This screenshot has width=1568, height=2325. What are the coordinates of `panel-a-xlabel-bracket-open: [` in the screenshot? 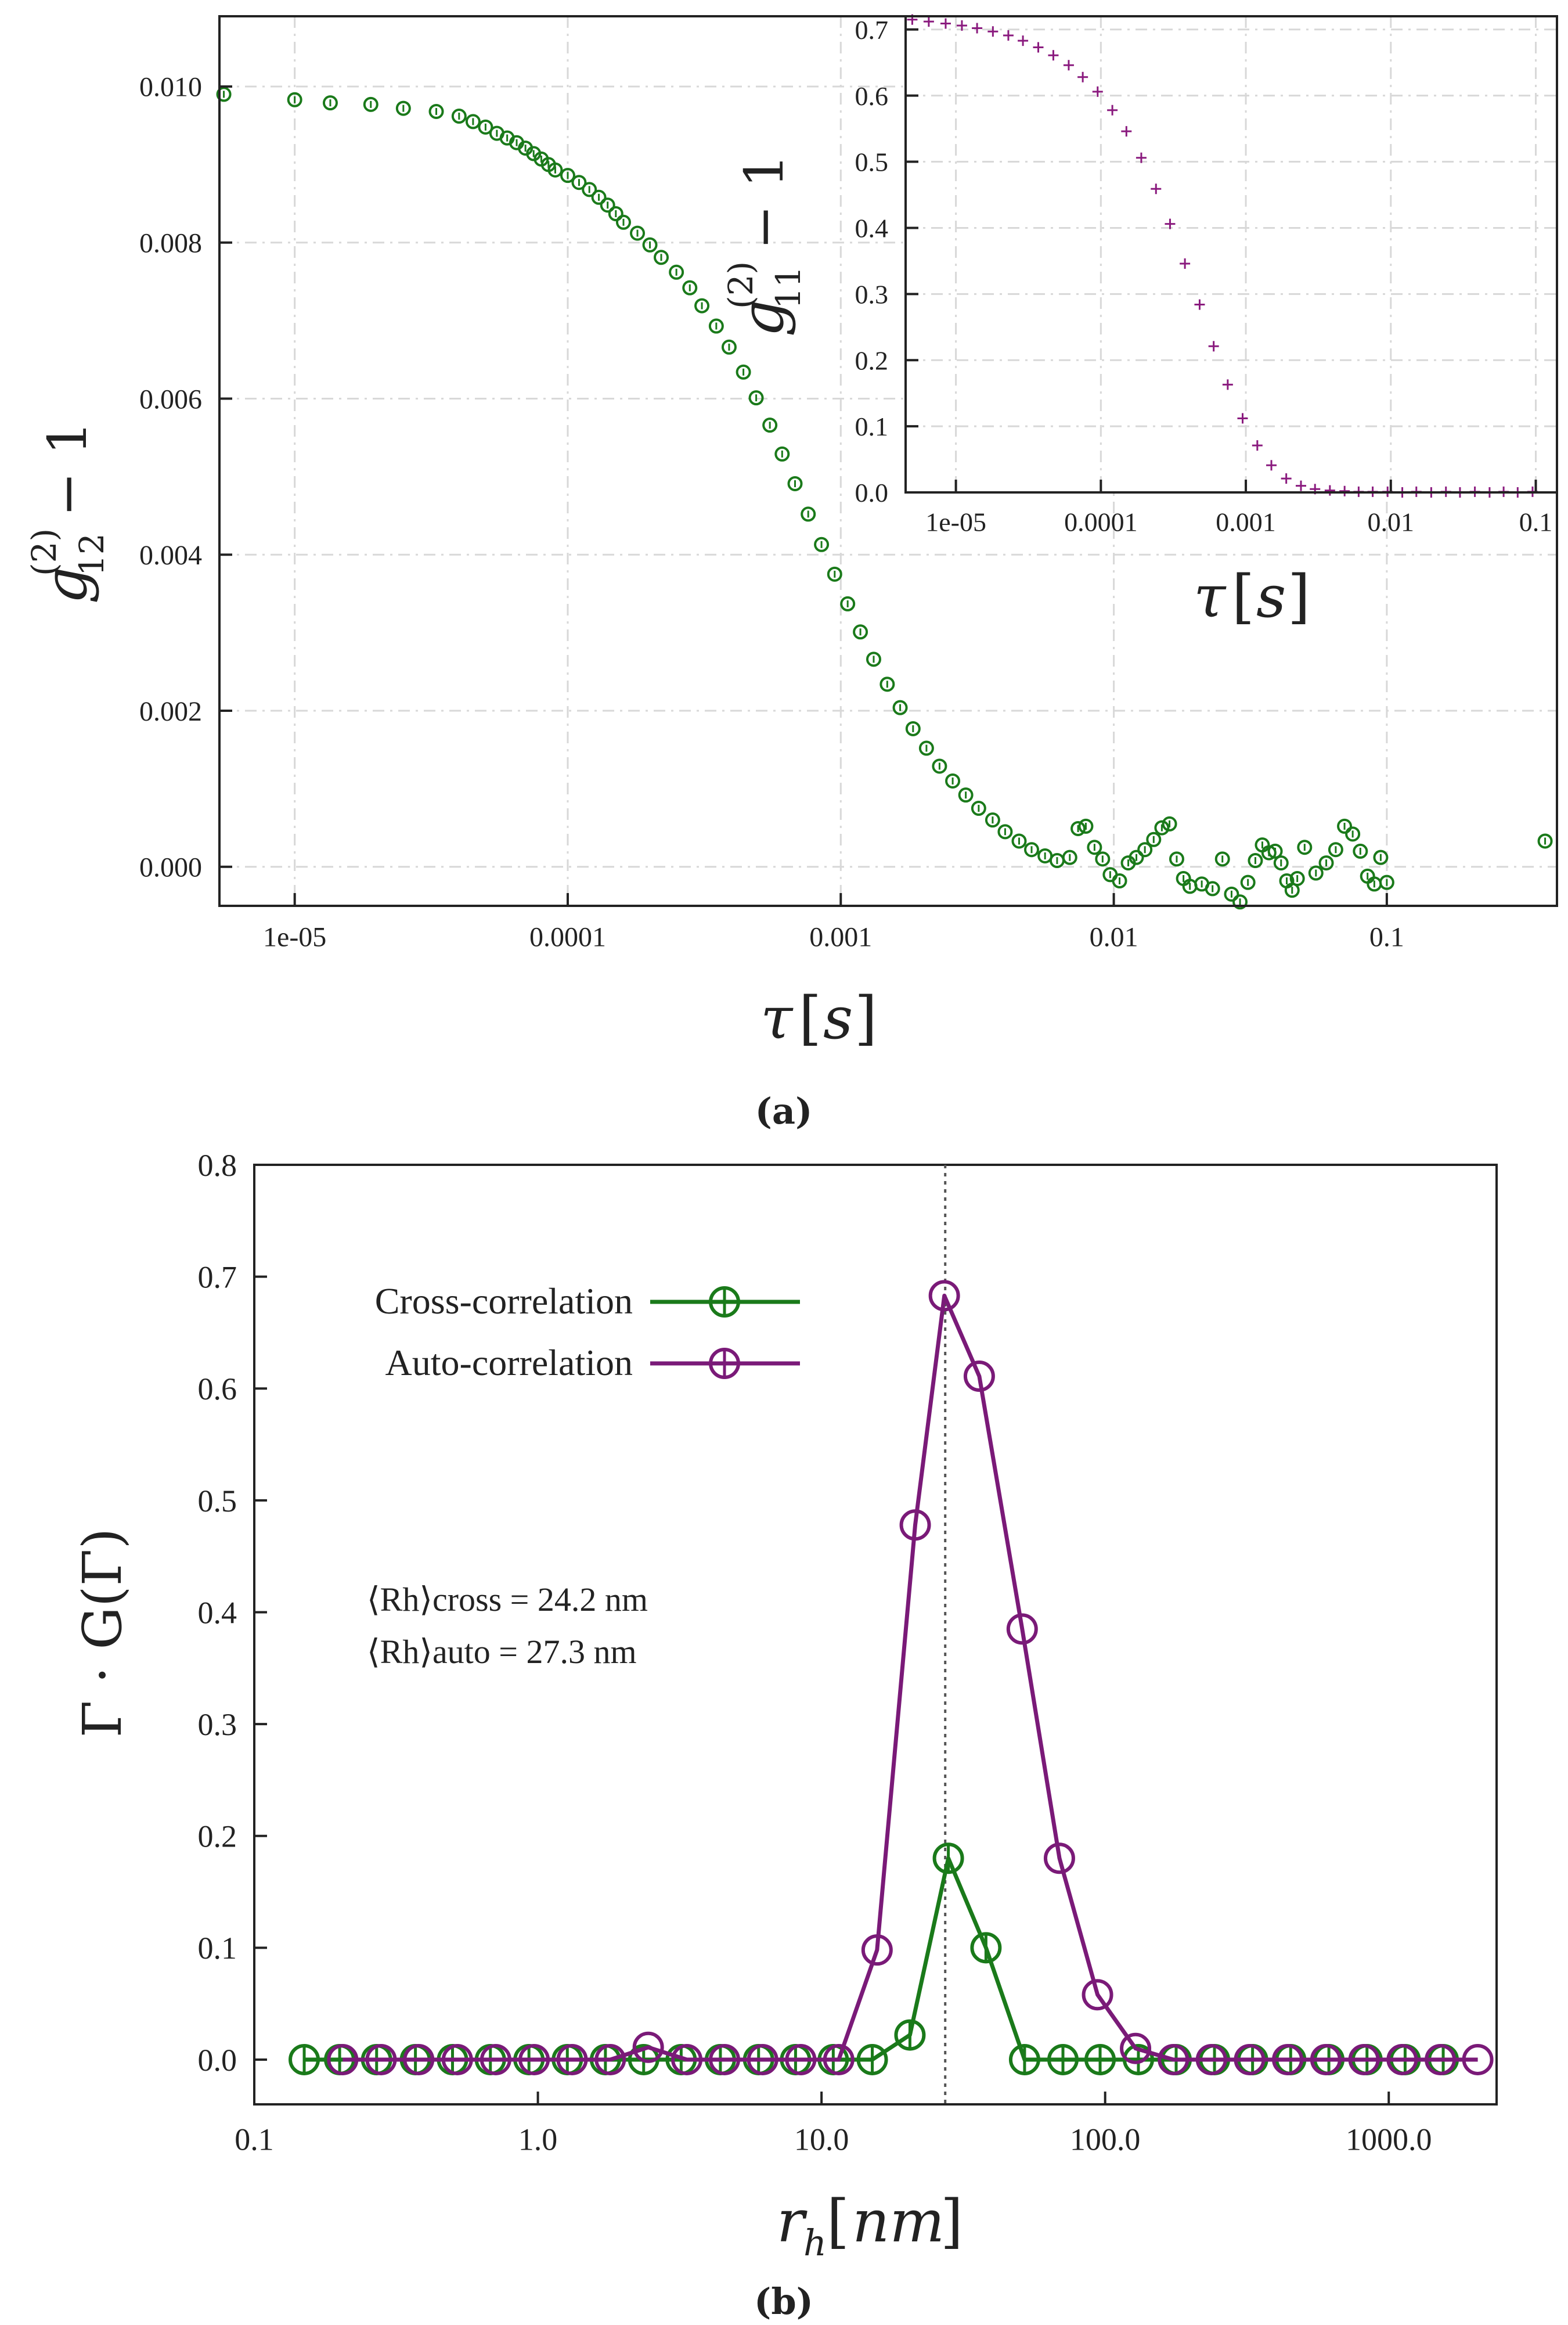 It's located at (810, 1018).